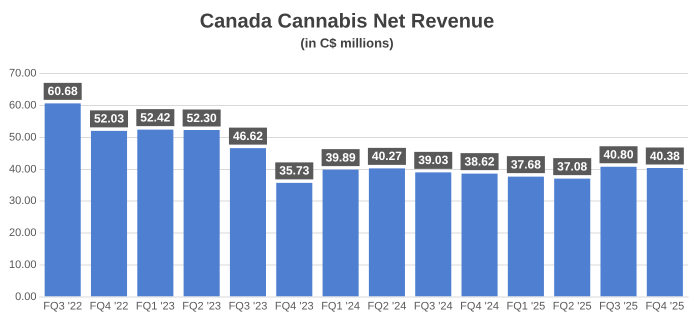 The width and height of the screenshot is (698, 320). I want to click on x-tick-label: FQ1 '23, so click(155, 306).